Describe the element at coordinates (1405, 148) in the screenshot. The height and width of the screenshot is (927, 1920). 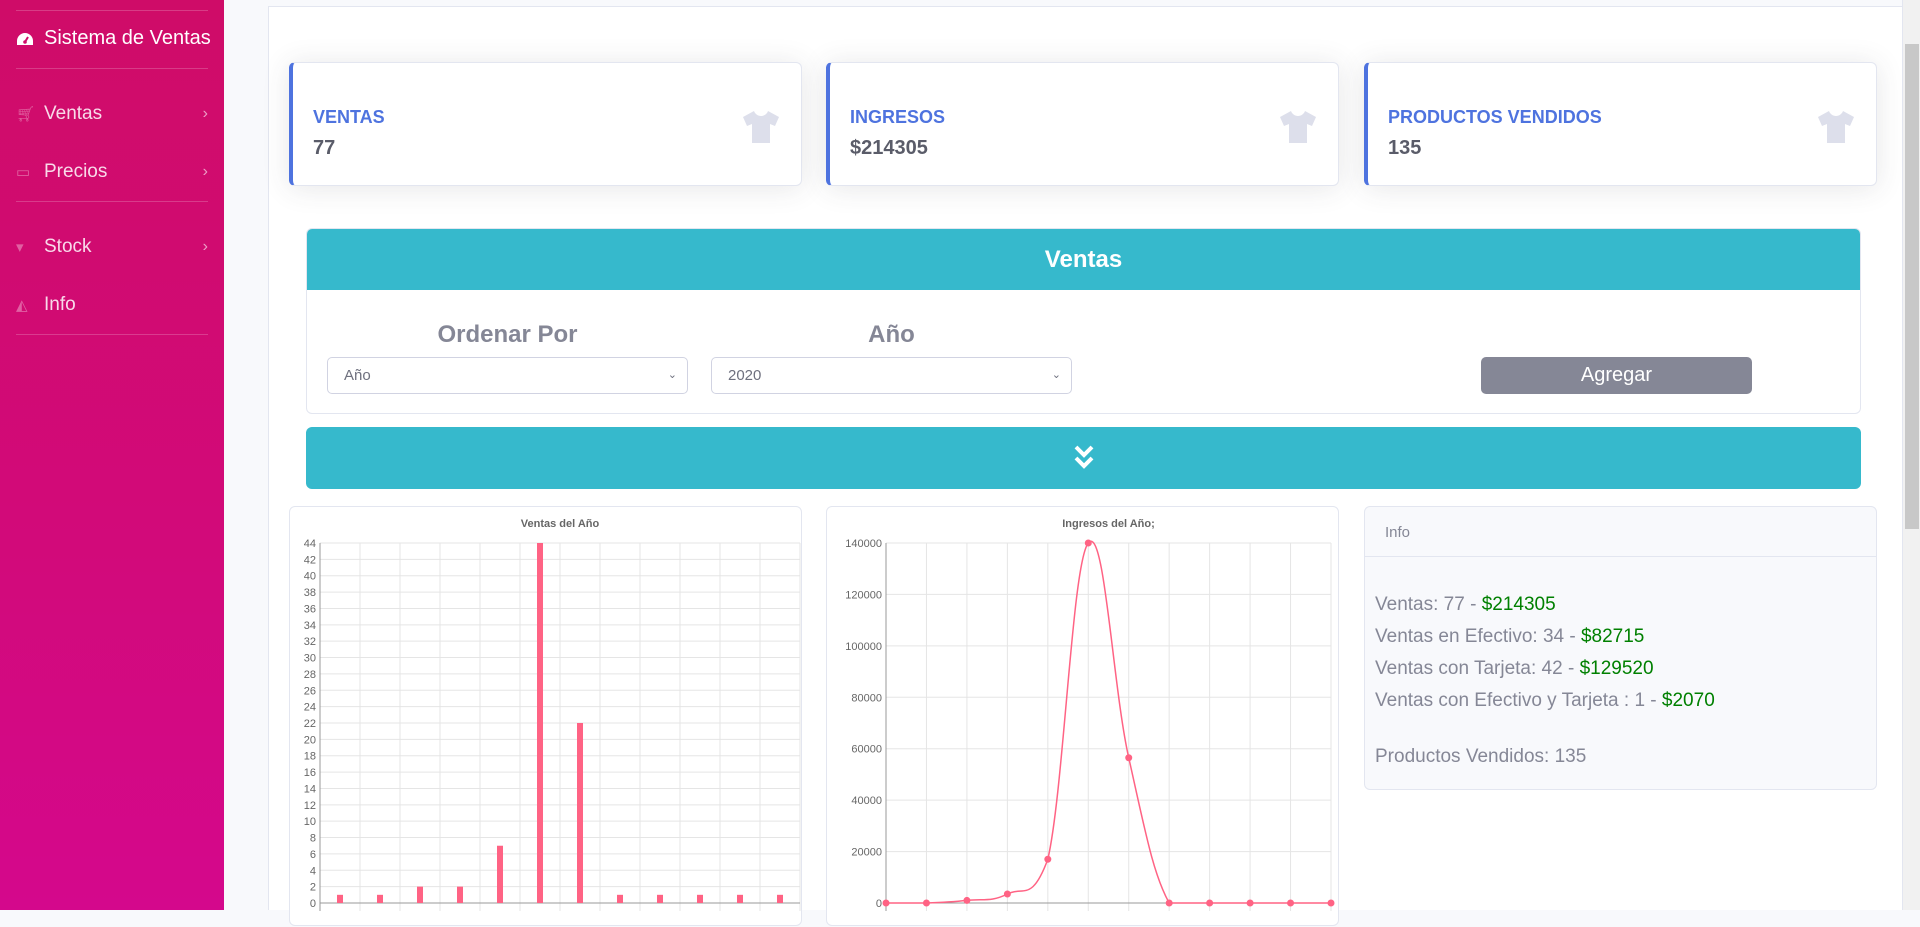
I see `card-value: 135` at that location.